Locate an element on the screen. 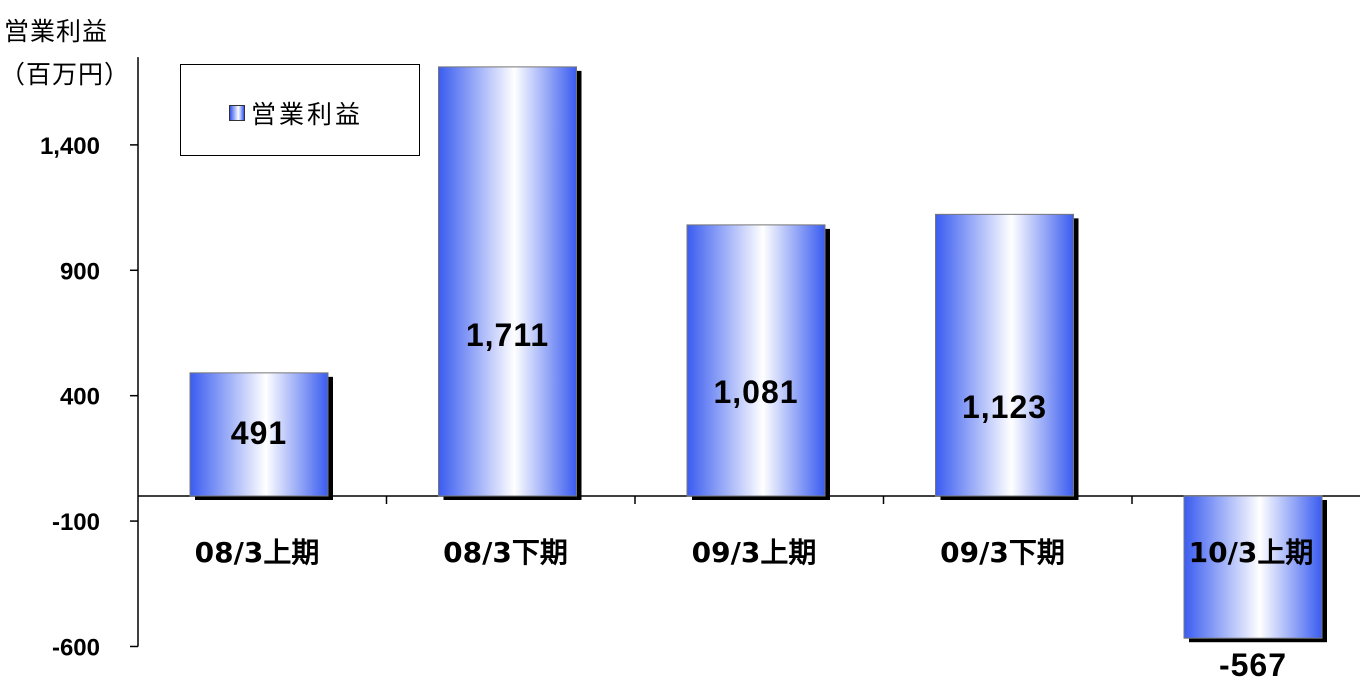 This screenshot has width=1360, height=682. legend: 営業利益 is located at coordinates (300, 110).